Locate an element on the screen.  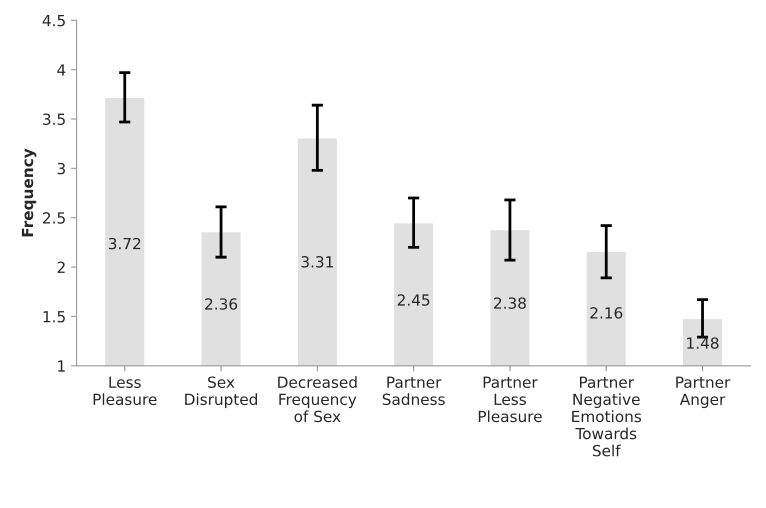
data-label: 1.48 is located at coordinates (702, 343).